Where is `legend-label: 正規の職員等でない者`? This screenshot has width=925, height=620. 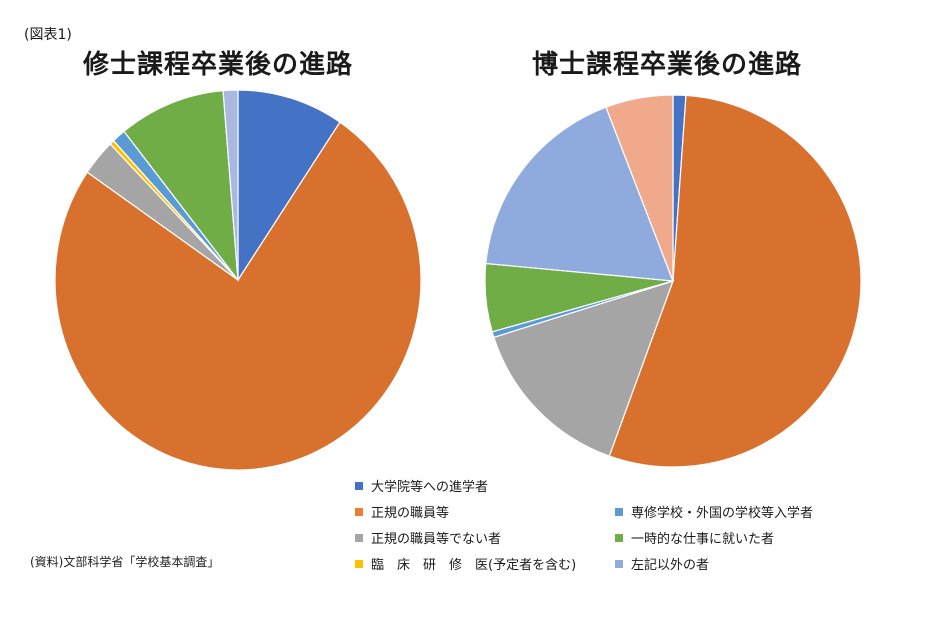 legend-label: 正規の職員等でない者 is located at coordinates (436, 539).